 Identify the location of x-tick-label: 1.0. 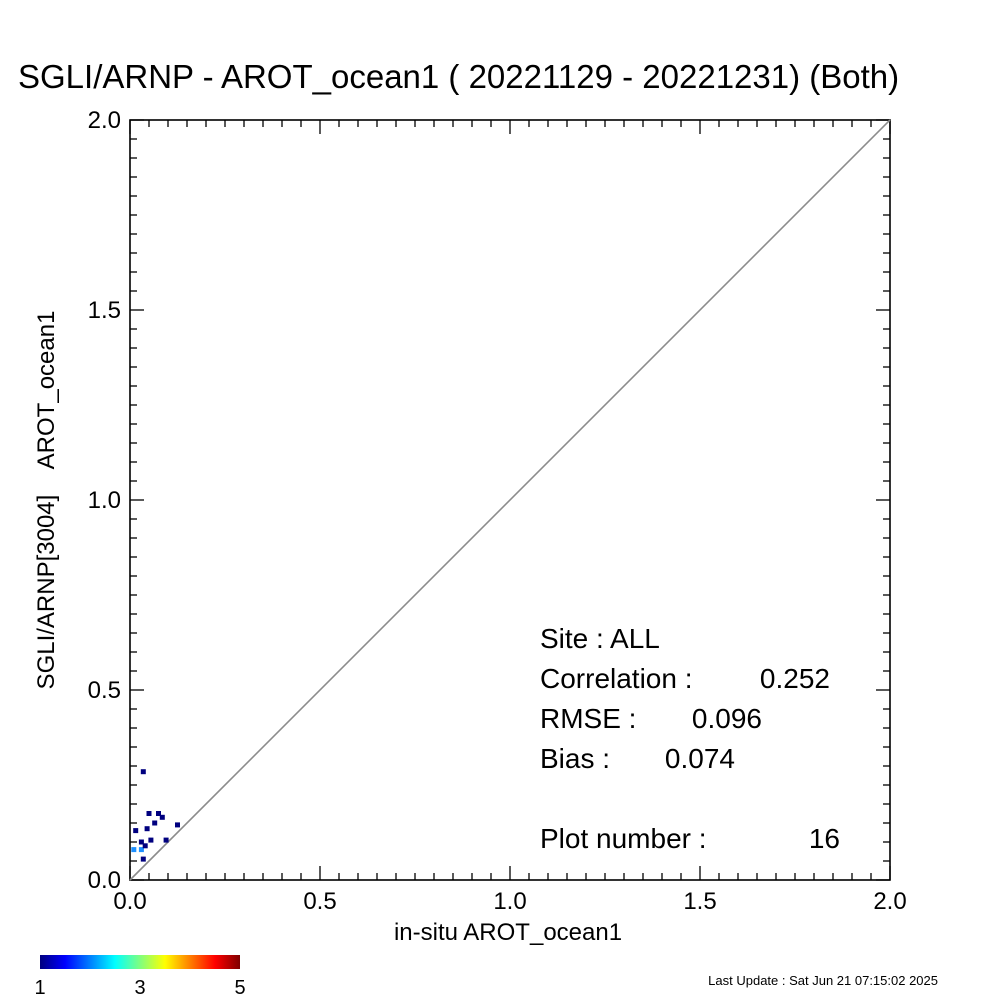
(509, 901).